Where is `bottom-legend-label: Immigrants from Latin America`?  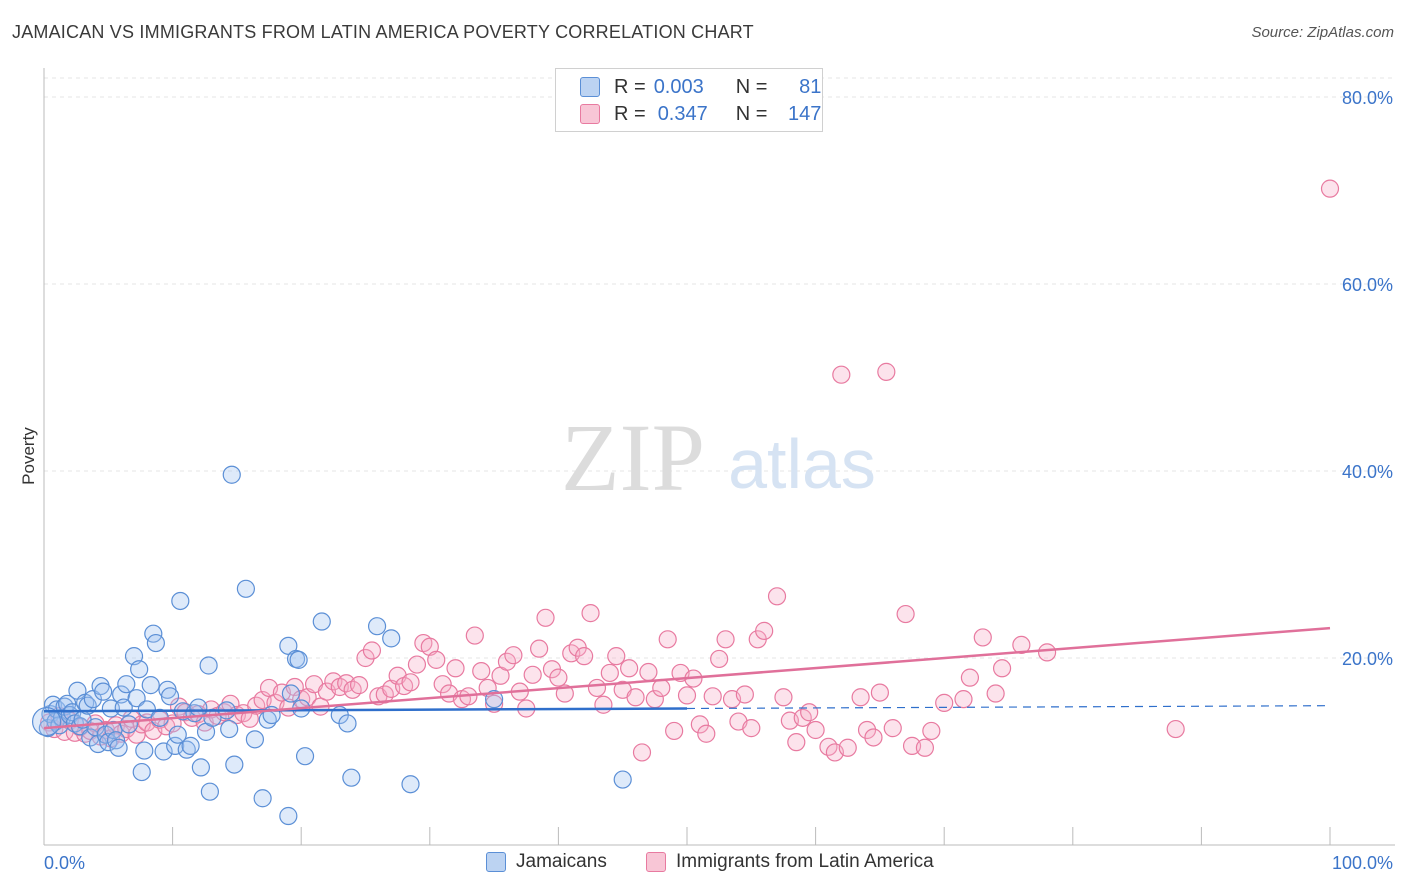
bottom-legend-label: Immigrants from Latin America is located at coordinates (805, 861).